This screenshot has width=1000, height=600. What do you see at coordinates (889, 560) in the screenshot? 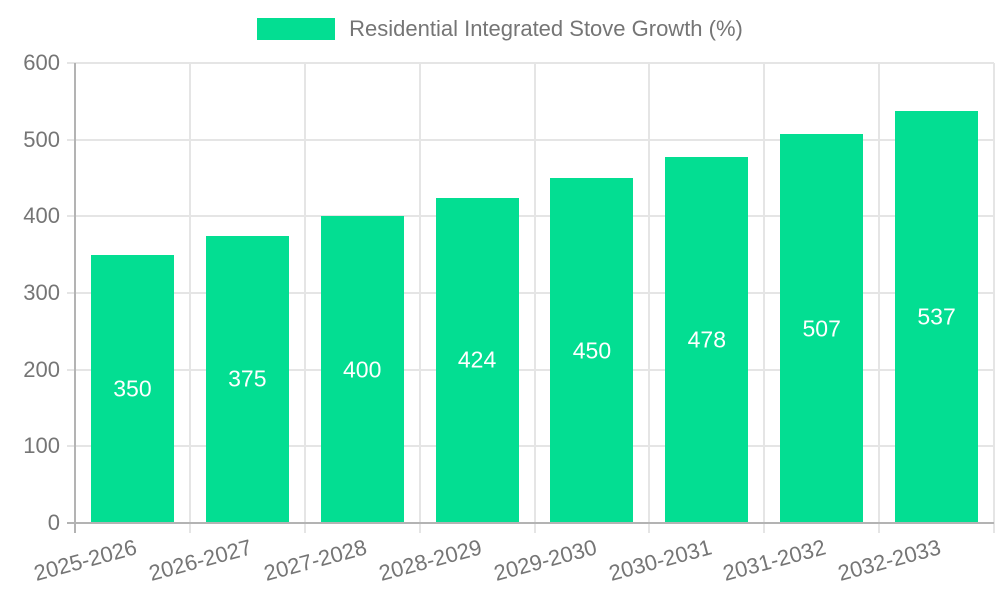
I see `x-axis-tick-label: 2032-2033` at bounding box center [889, 560].